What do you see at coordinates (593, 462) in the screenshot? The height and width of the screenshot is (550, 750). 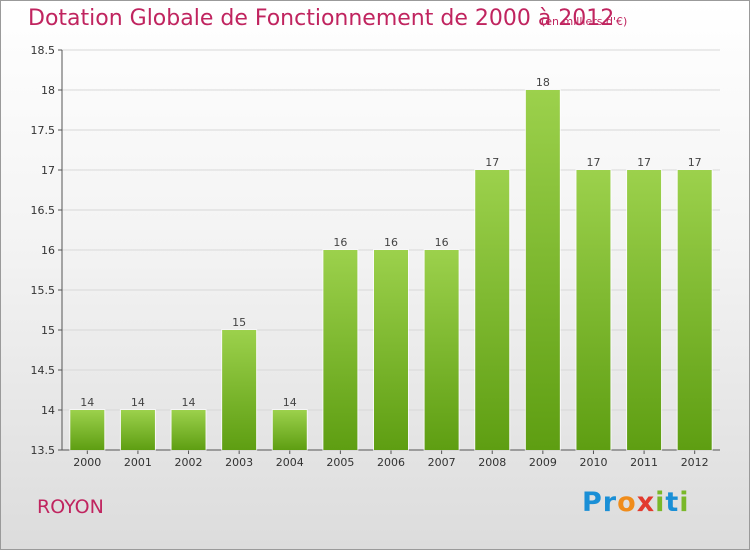 I see `x-tick-label: 2010` at bounding box center [593, 462].